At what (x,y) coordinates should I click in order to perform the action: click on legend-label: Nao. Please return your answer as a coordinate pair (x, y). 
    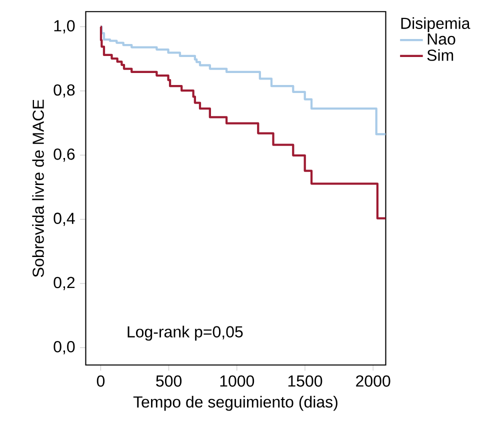
    Looking at the image, I should click on (442, 39).